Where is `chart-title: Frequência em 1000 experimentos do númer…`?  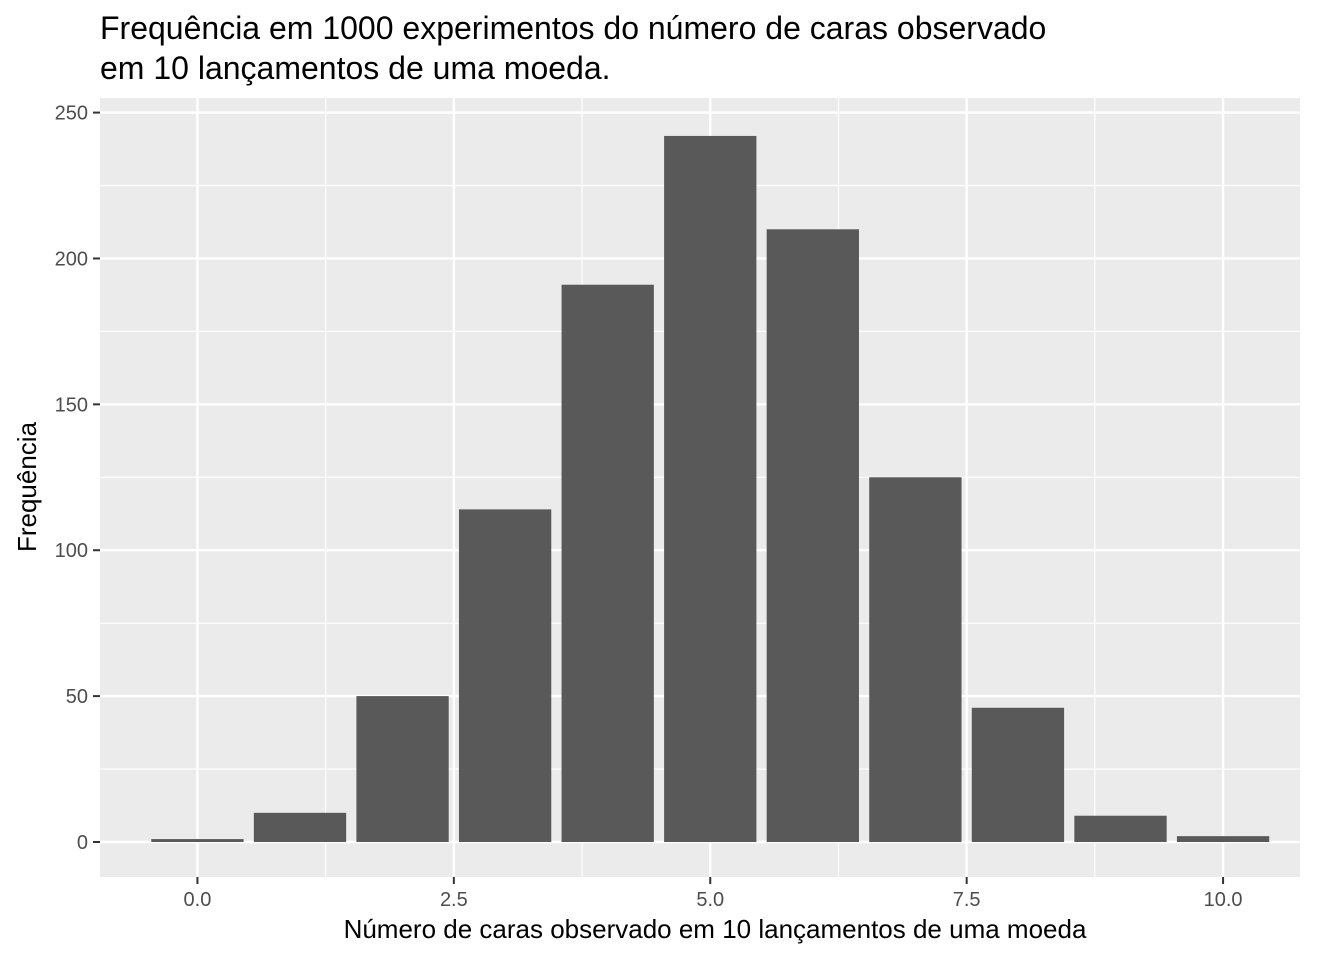
chart-title: Frequência em 1000 experimentos do númer… is located at coordinates (700, 48).